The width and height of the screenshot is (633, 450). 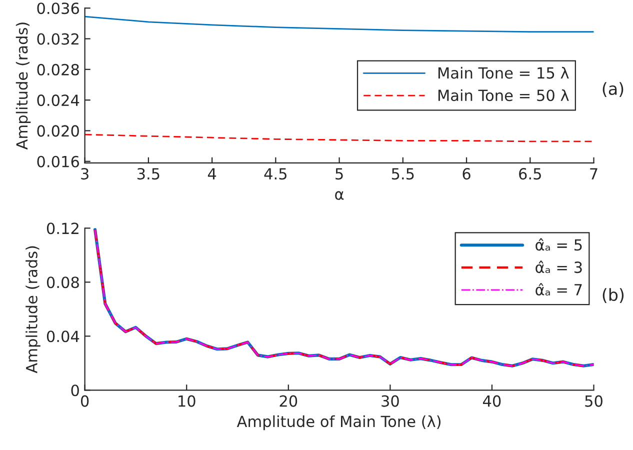 What do you see at coordinates (187, 401) in the screenshot?
I see `x-tick-label: 10` at bounding box center [187, 401].